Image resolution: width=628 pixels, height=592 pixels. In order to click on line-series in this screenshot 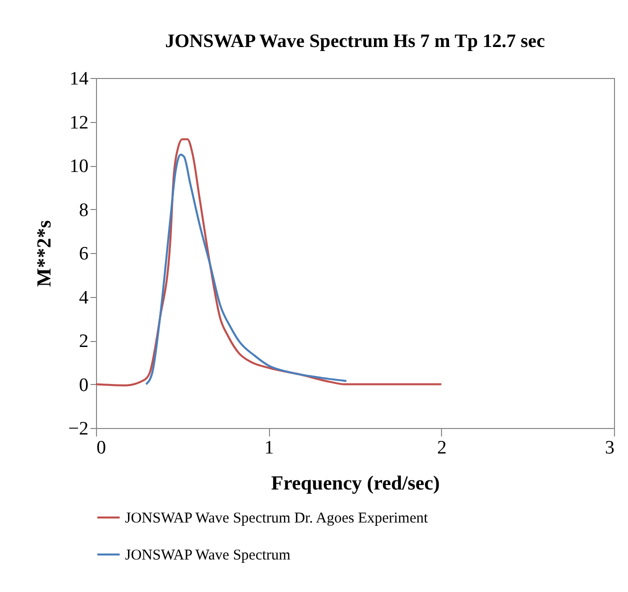, I will do `click(246, 270)`.